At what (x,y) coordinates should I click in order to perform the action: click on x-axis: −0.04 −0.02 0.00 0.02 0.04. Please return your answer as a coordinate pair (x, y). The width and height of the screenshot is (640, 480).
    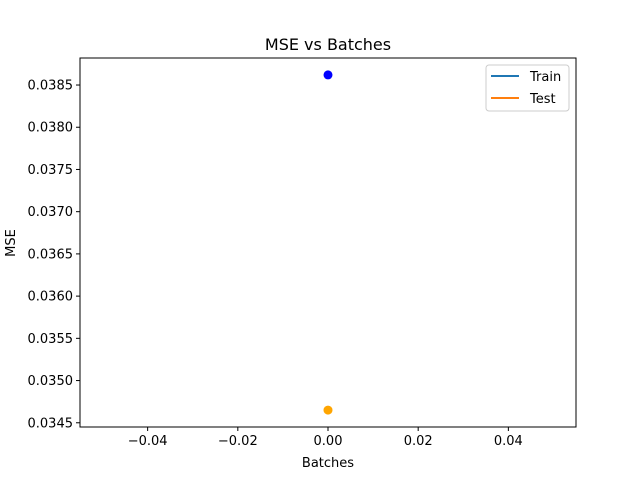
    Looking at the image, I should click on (325, 438).